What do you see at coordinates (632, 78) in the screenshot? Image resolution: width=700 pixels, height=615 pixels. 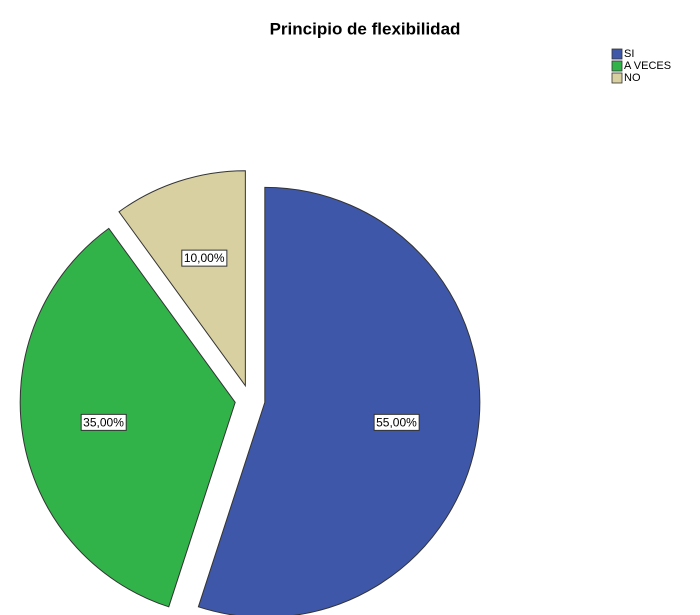 I see `legend-label: NO` at bounding box center [632, 78].